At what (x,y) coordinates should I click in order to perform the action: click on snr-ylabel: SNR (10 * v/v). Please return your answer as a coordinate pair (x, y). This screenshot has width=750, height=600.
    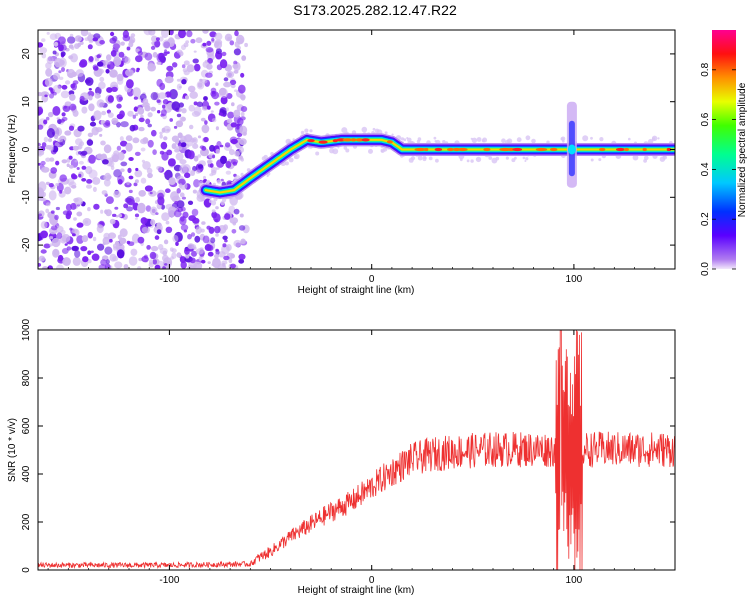
    Looking at the image, I should click on (12, 450).